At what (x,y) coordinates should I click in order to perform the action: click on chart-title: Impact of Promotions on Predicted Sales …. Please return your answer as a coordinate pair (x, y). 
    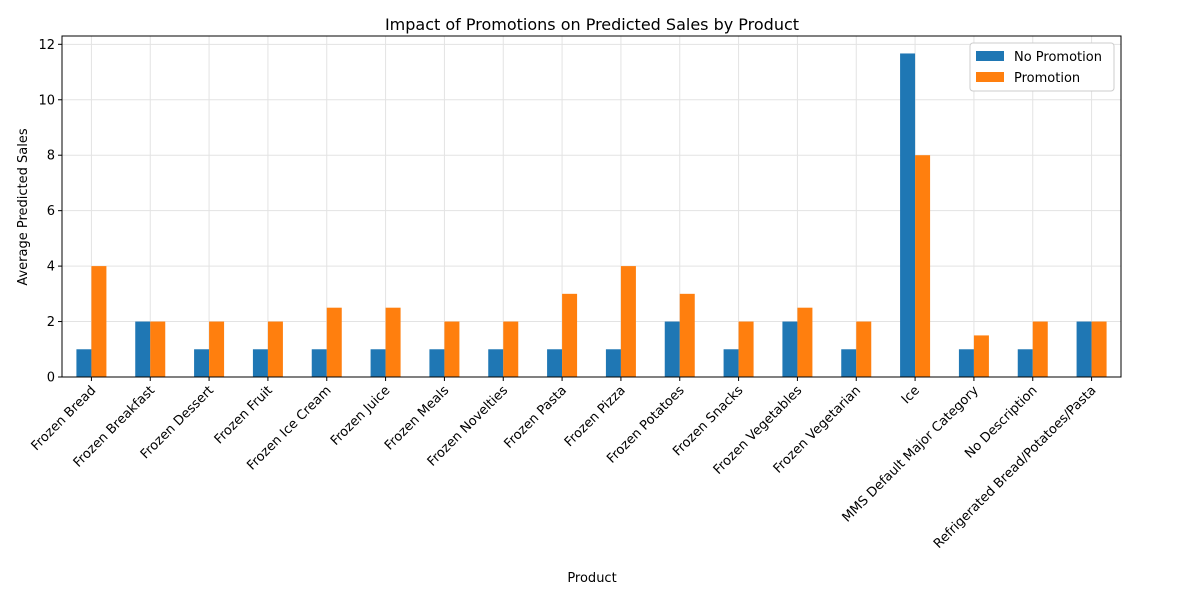
    Looking at the image, I should click on (592, 24).